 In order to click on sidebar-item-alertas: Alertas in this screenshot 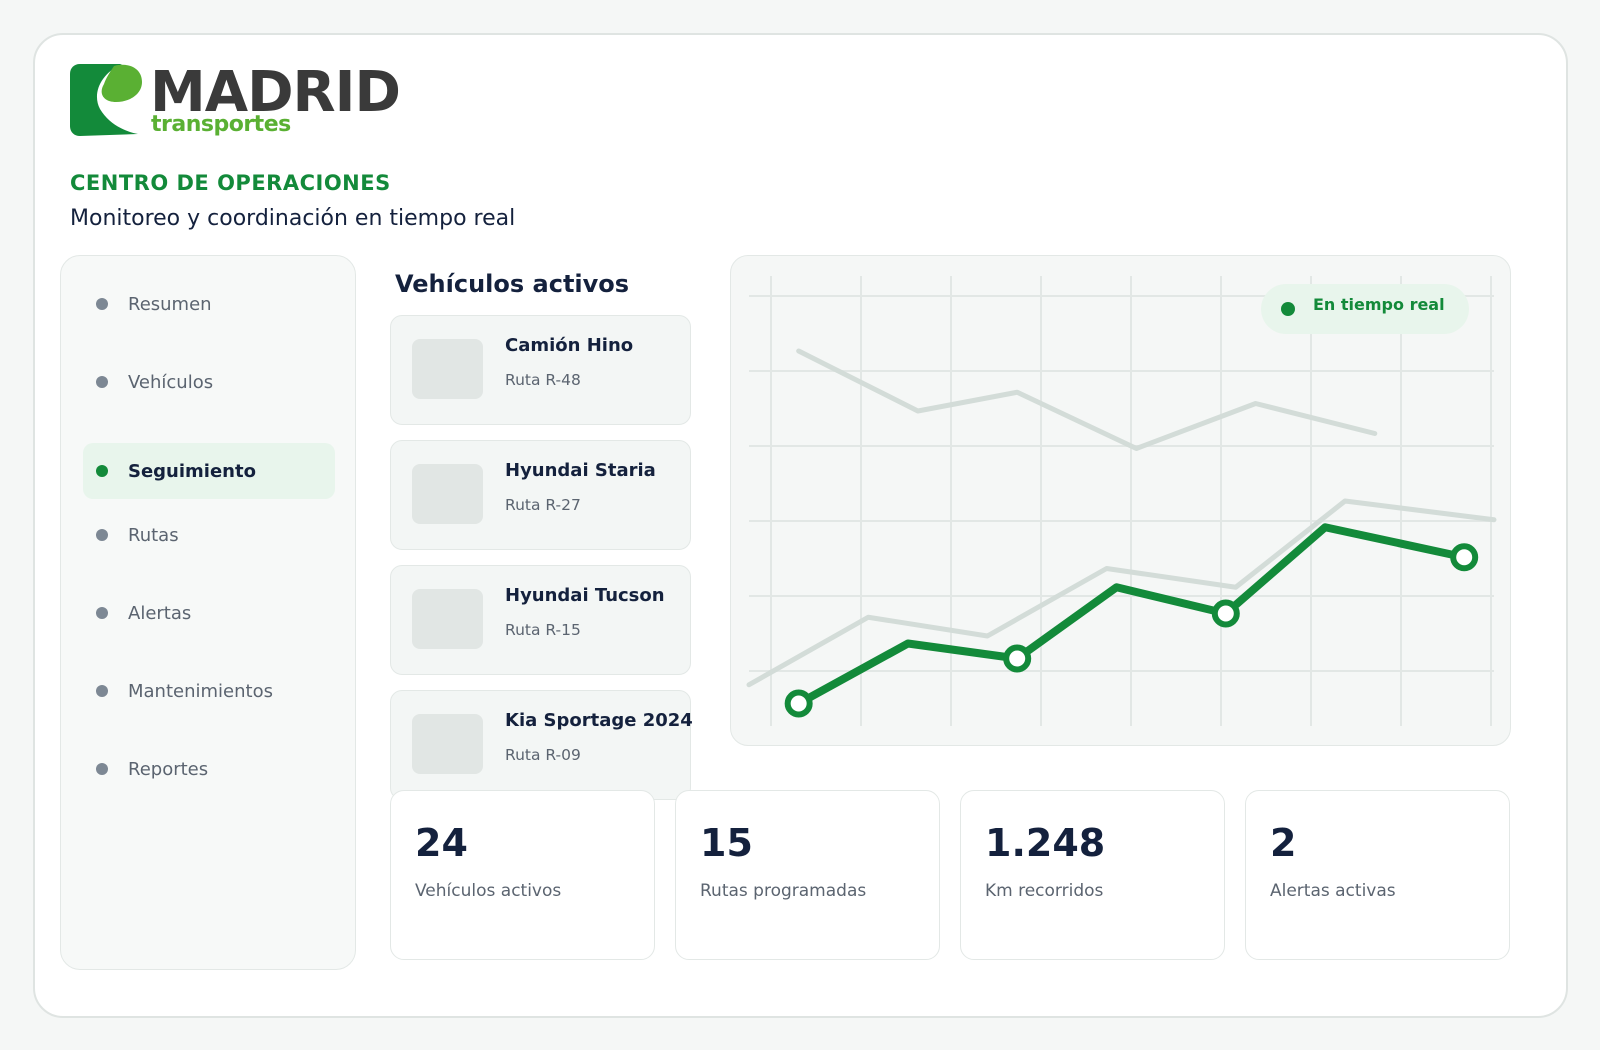, I will do `click(209, 613)`.